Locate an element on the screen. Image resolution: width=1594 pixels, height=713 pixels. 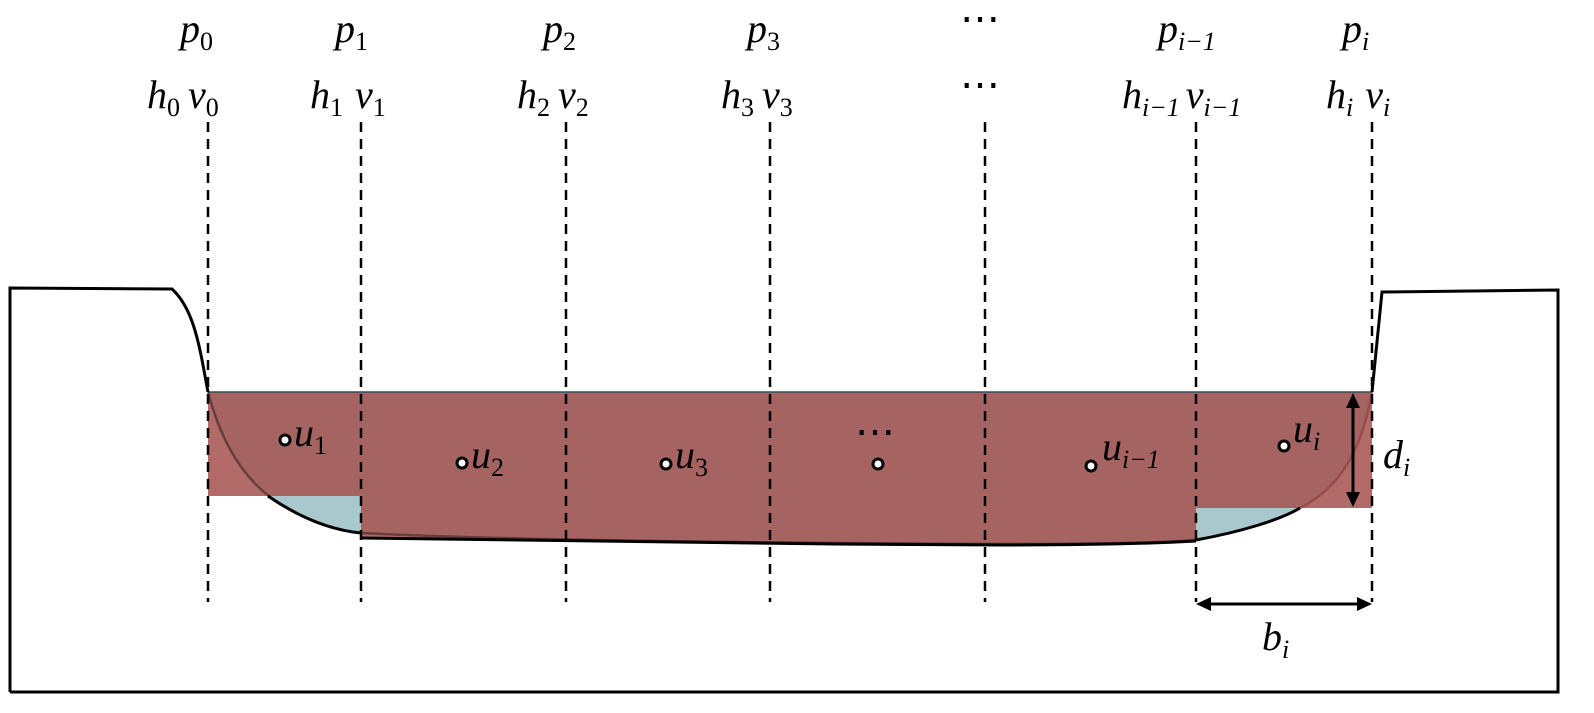
label-h2-v2: h2 v2 is located at coordinates (553, 97).